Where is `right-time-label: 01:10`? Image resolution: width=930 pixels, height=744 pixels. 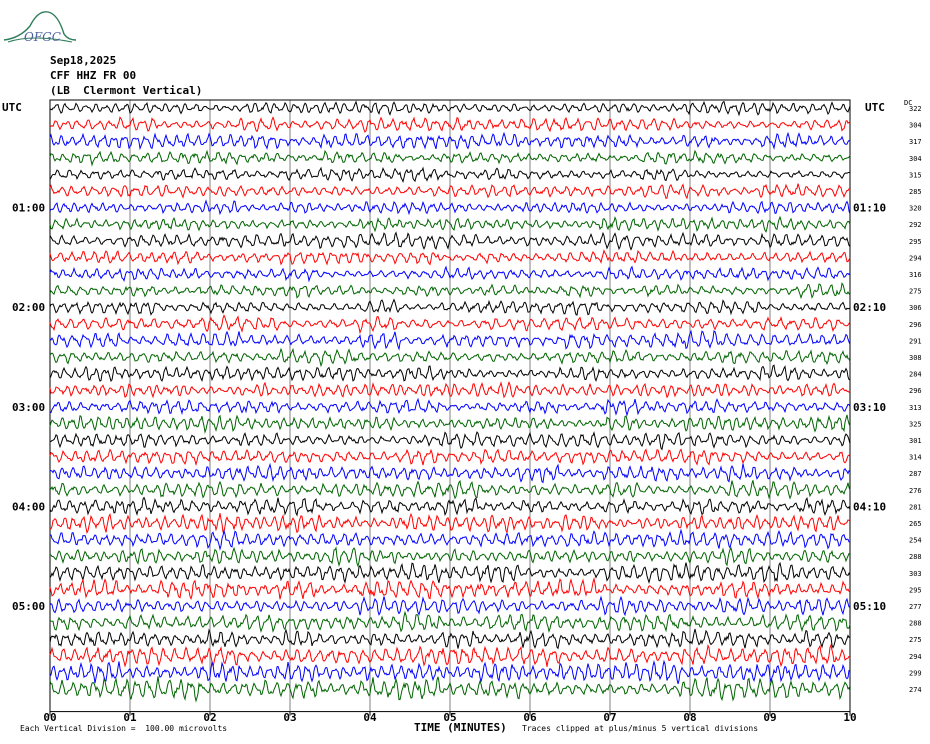
right-time-label: 01:10 is located at coordinates (869, 208).